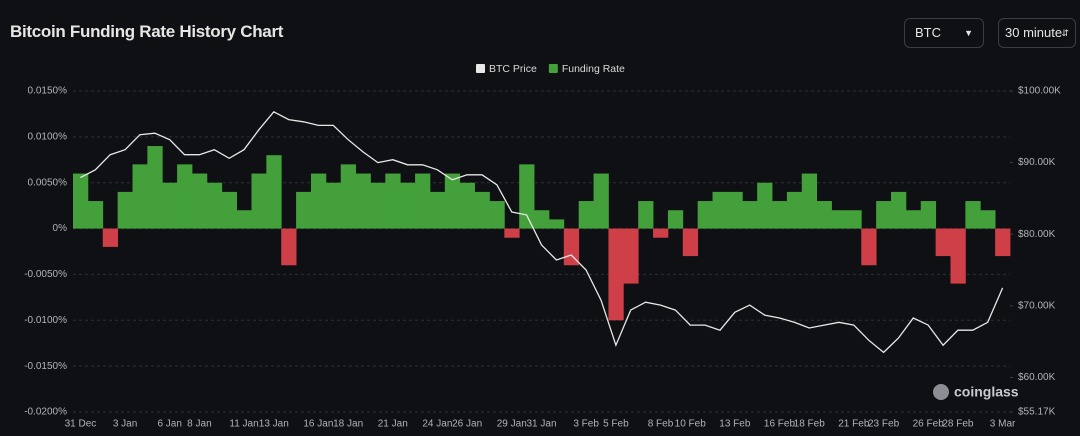  What do you see at coordinates (48, 136) in the screenshot?
I see `y-tick-label: 0.0100%` at bounding box center [48, 136].